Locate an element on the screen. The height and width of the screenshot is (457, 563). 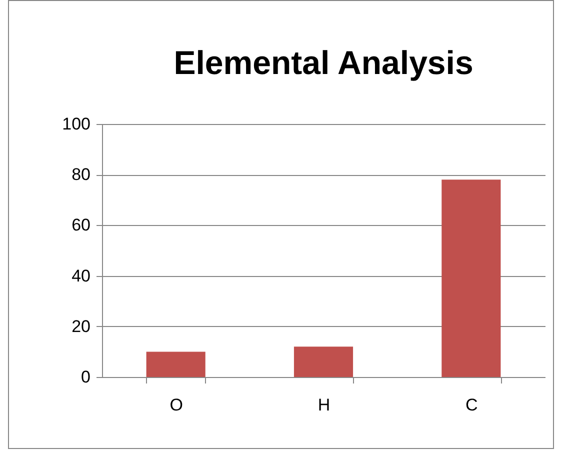
x-tick-label: O is located at coordinates (176, 405).